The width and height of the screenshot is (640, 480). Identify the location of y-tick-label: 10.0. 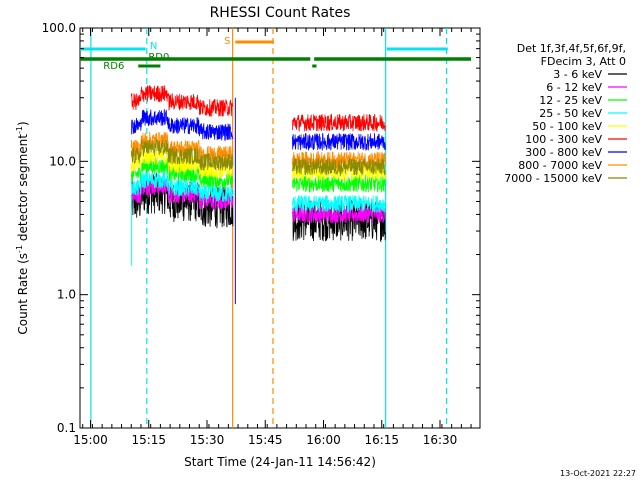
(62, 161).